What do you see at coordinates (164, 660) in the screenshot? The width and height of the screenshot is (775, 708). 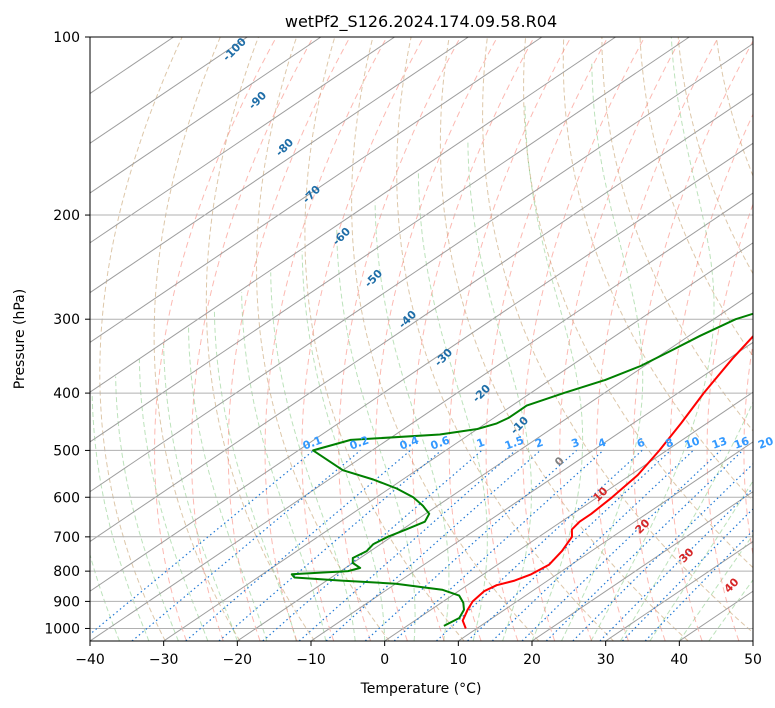 I see `x-tick-label: −30` at bounding box center [164, 660].